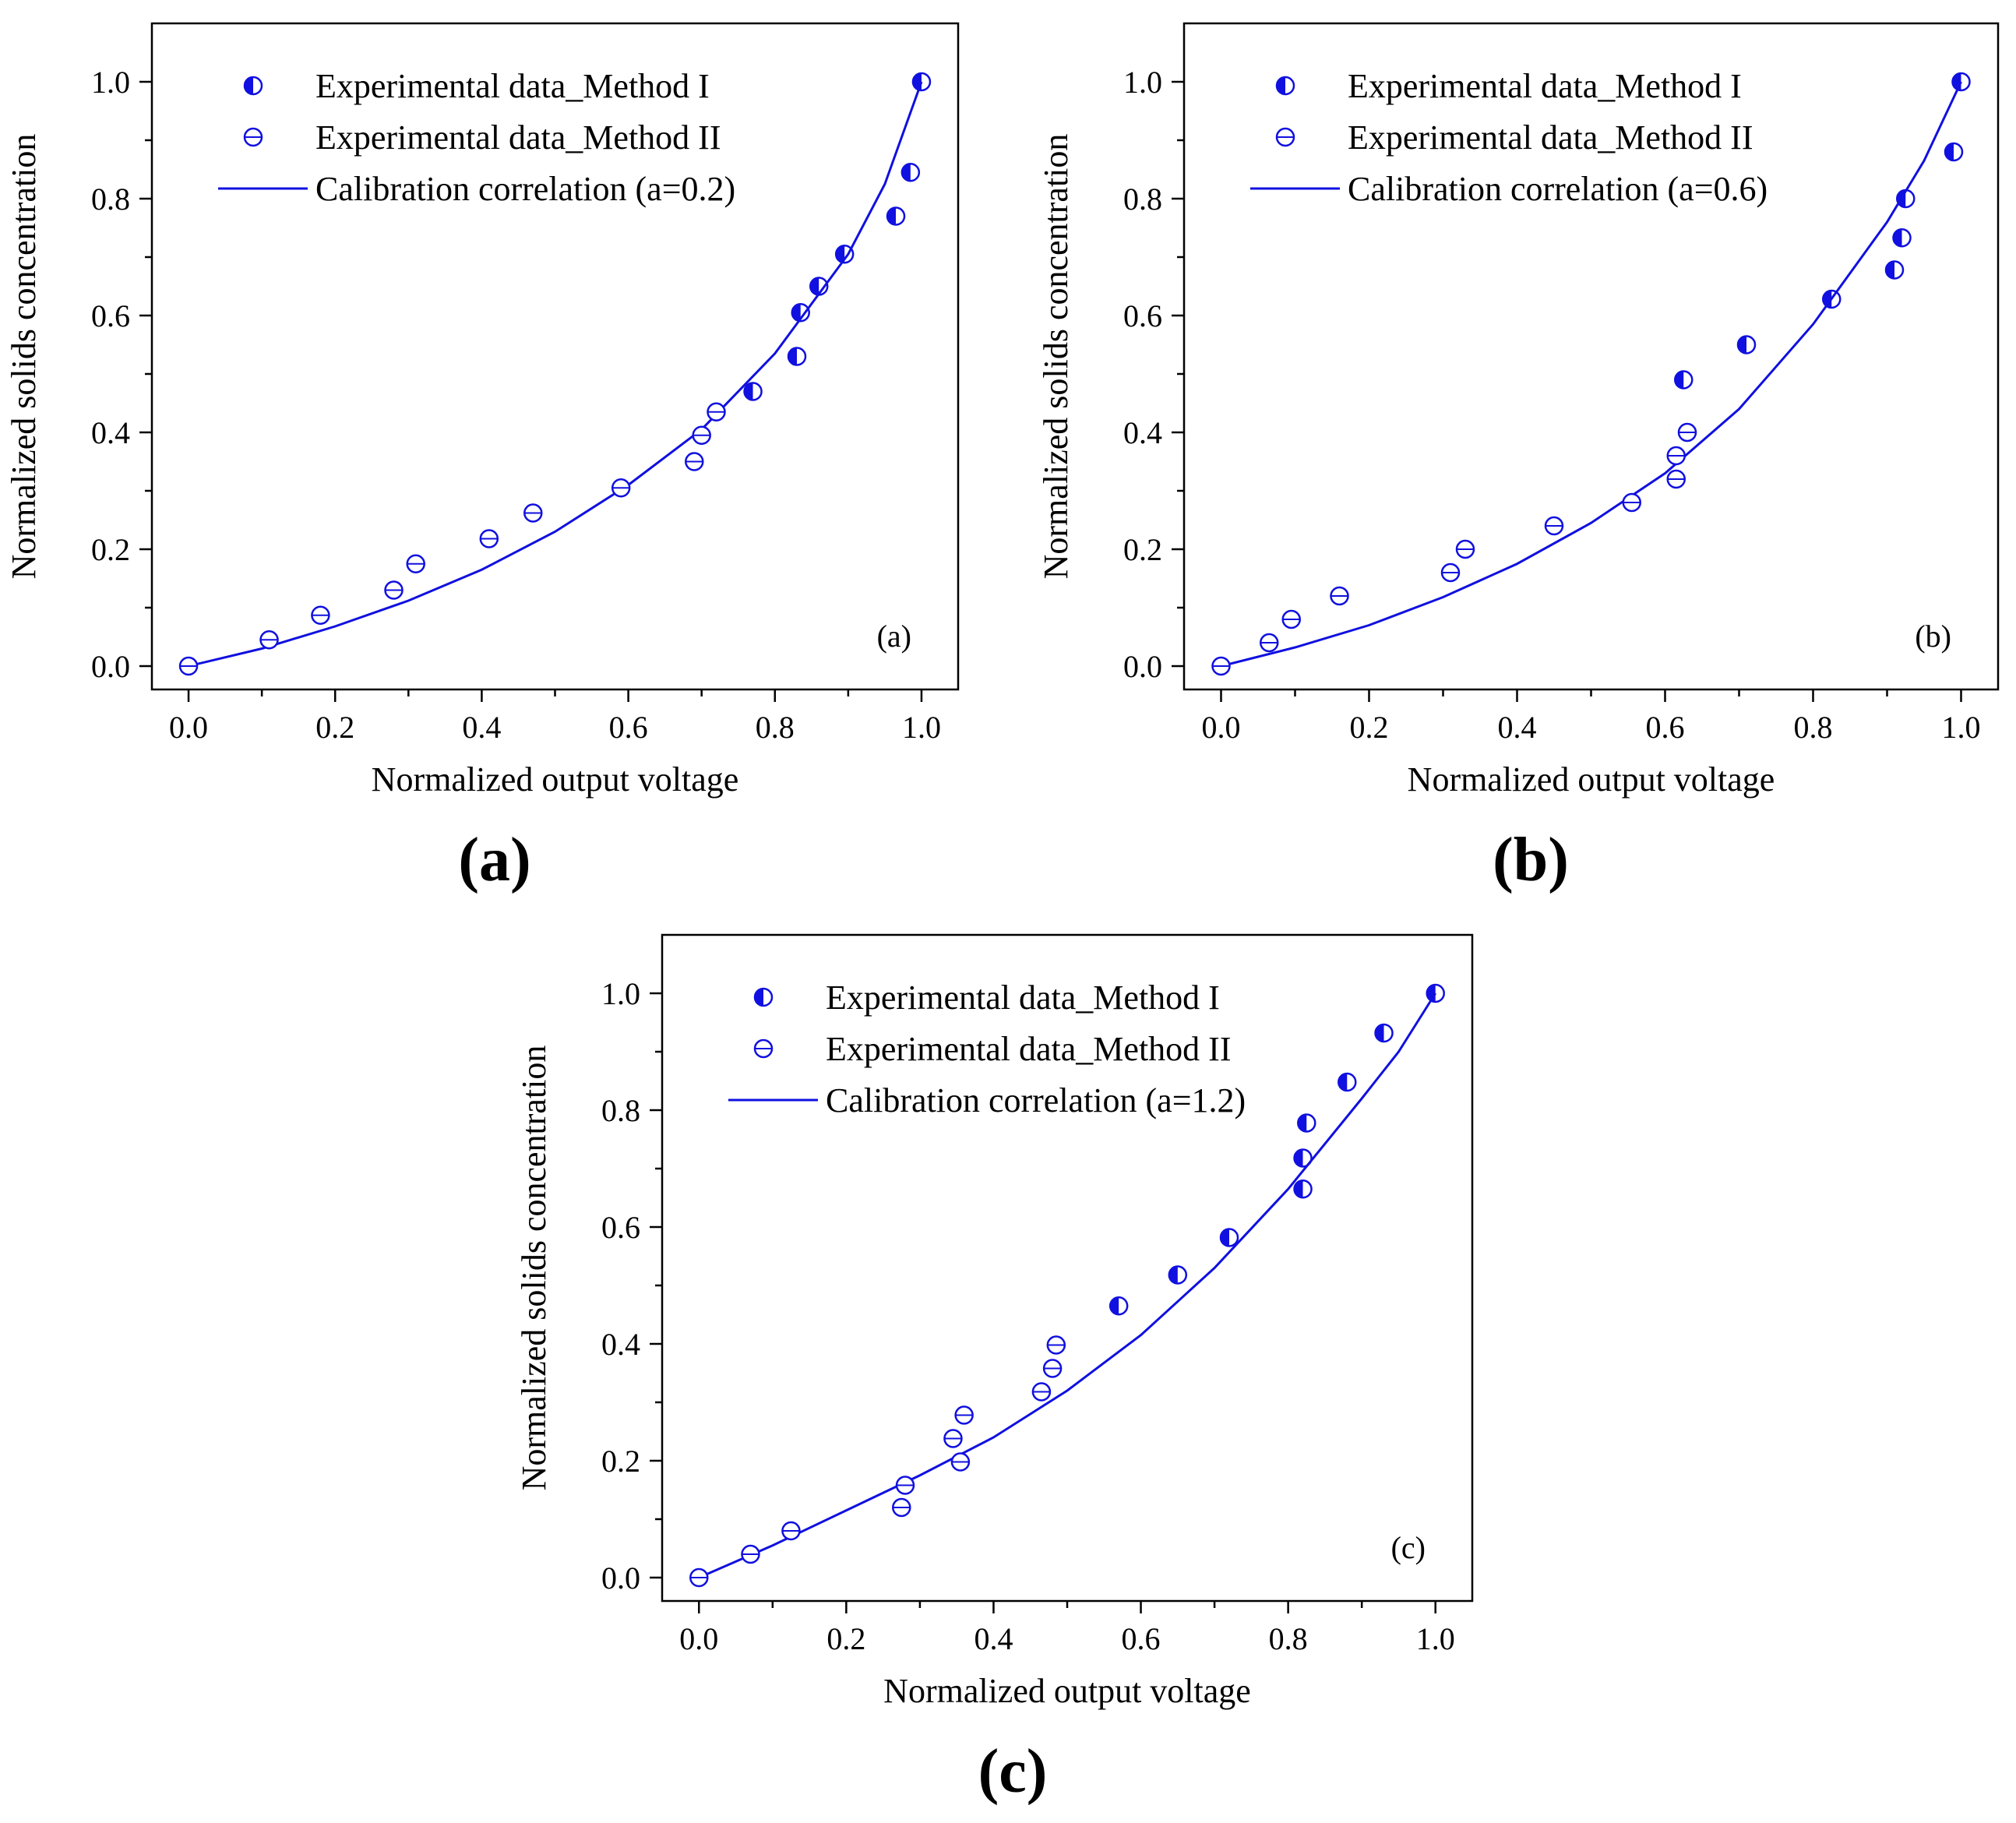  I want to click on legend-label: Calibration correlation (a=0.2), so click(525, 189).